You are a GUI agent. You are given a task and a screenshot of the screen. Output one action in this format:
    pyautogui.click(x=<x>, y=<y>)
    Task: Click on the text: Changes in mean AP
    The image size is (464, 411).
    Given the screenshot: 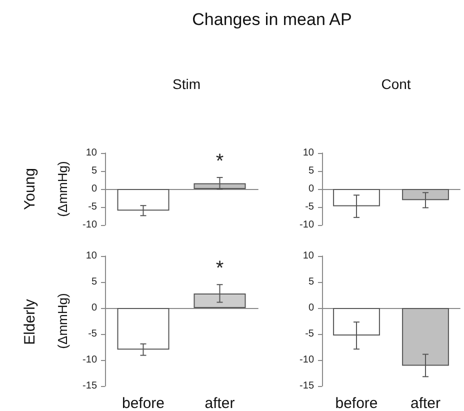 What is the action you would take?
    pyautogui.click(x=272, y=20)
    